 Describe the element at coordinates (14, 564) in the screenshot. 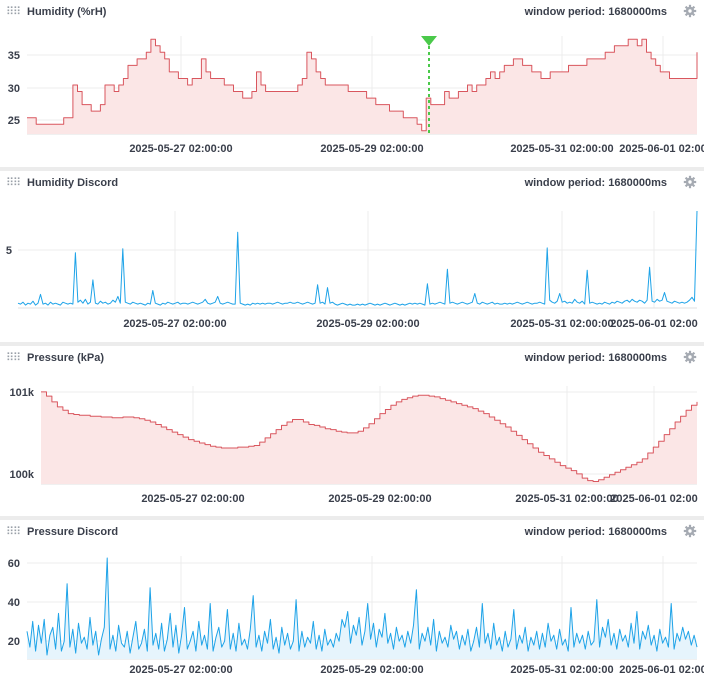

I see `y-tick-label: 60` at that location.